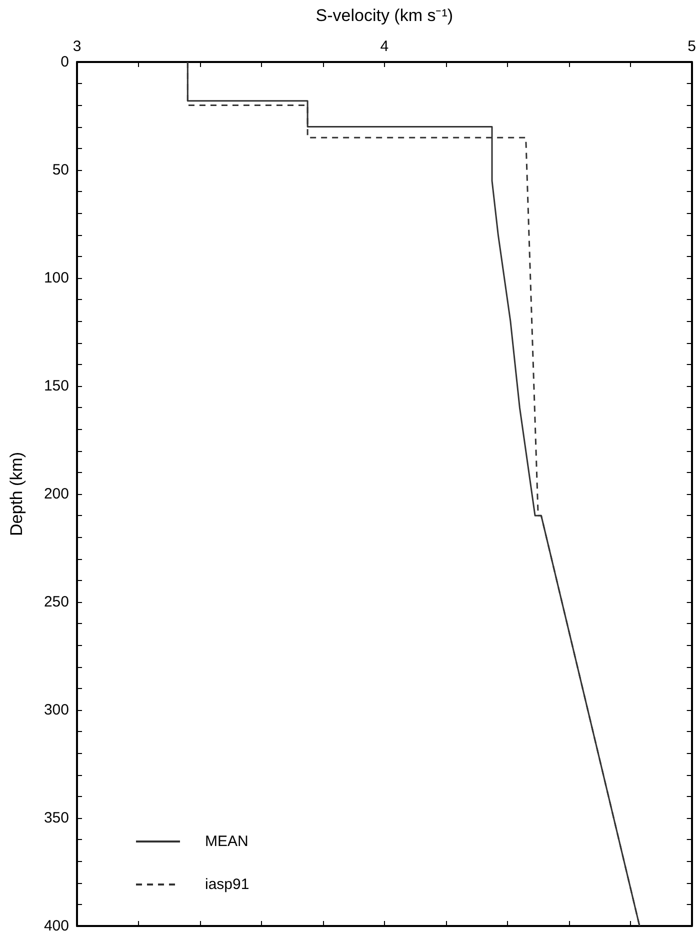 The width and height of the screenshot is (699, 937). Describe the element at coordinates (385, 15) in the screenshot. I see `x-axis-title: S-velocity (km s⁻¹)` at that location.